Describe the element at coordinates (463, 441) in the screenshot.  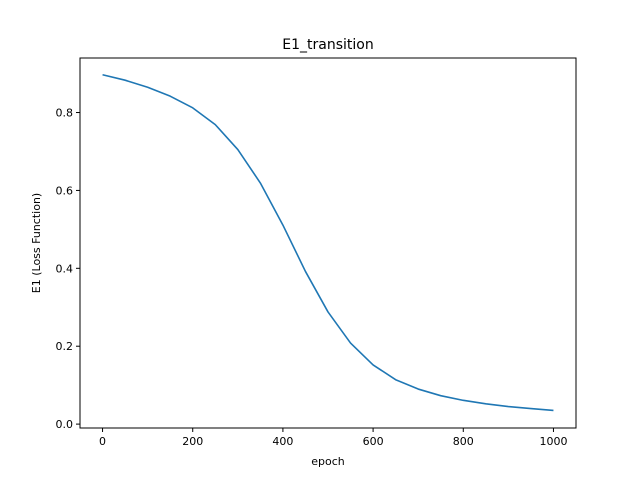
I see `x-tick-label: 800` at that location.